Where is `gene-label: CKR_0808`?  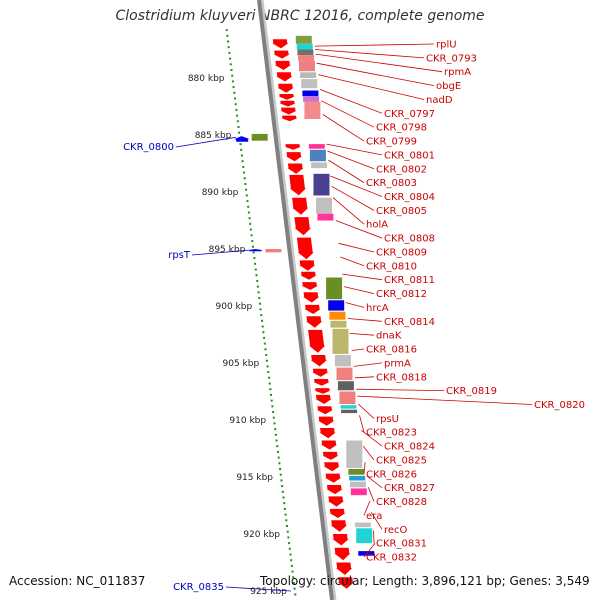
gene-label: CKR_0808 is located at coordinates (409, 239).